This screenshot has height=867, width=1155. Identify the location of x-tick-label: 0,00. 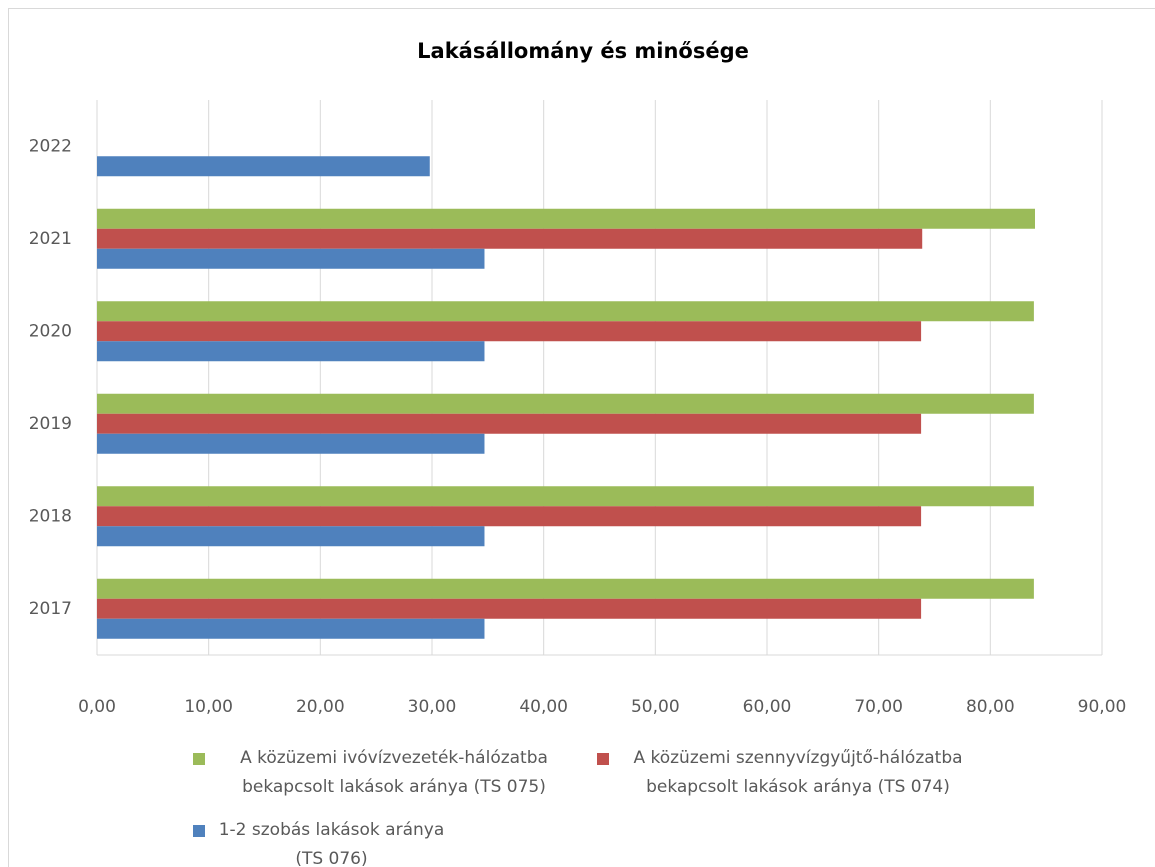
(97, 707).